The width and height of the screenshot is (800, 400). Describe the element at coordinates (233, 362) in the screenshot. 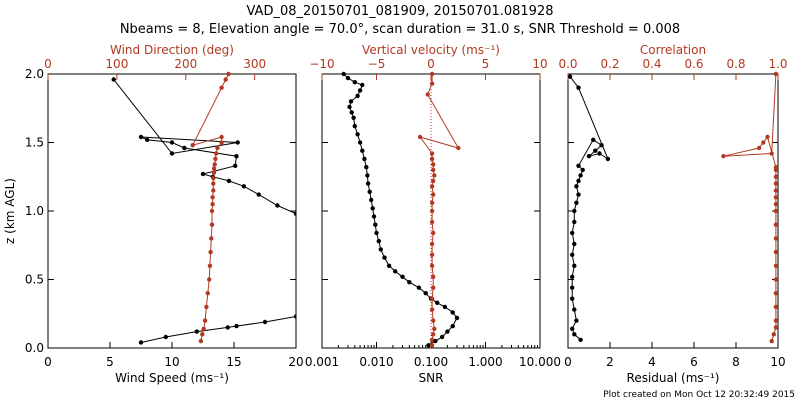

I see `x-bottom-tick-label: 15` at that location.